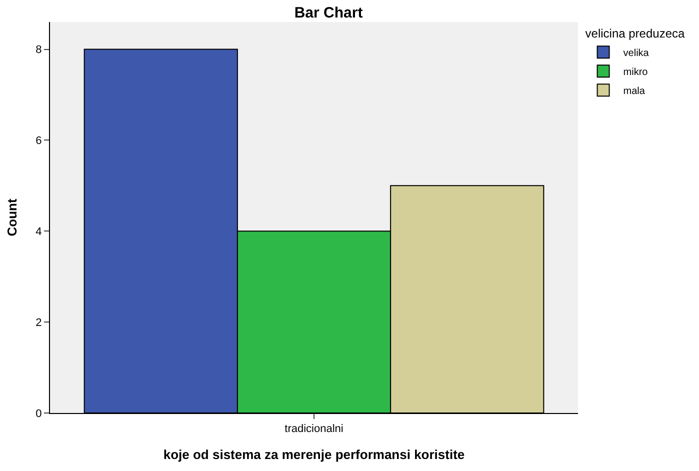 The image size is (699, 471). I want to click on y-tick-label: 0, so click(39, 414).